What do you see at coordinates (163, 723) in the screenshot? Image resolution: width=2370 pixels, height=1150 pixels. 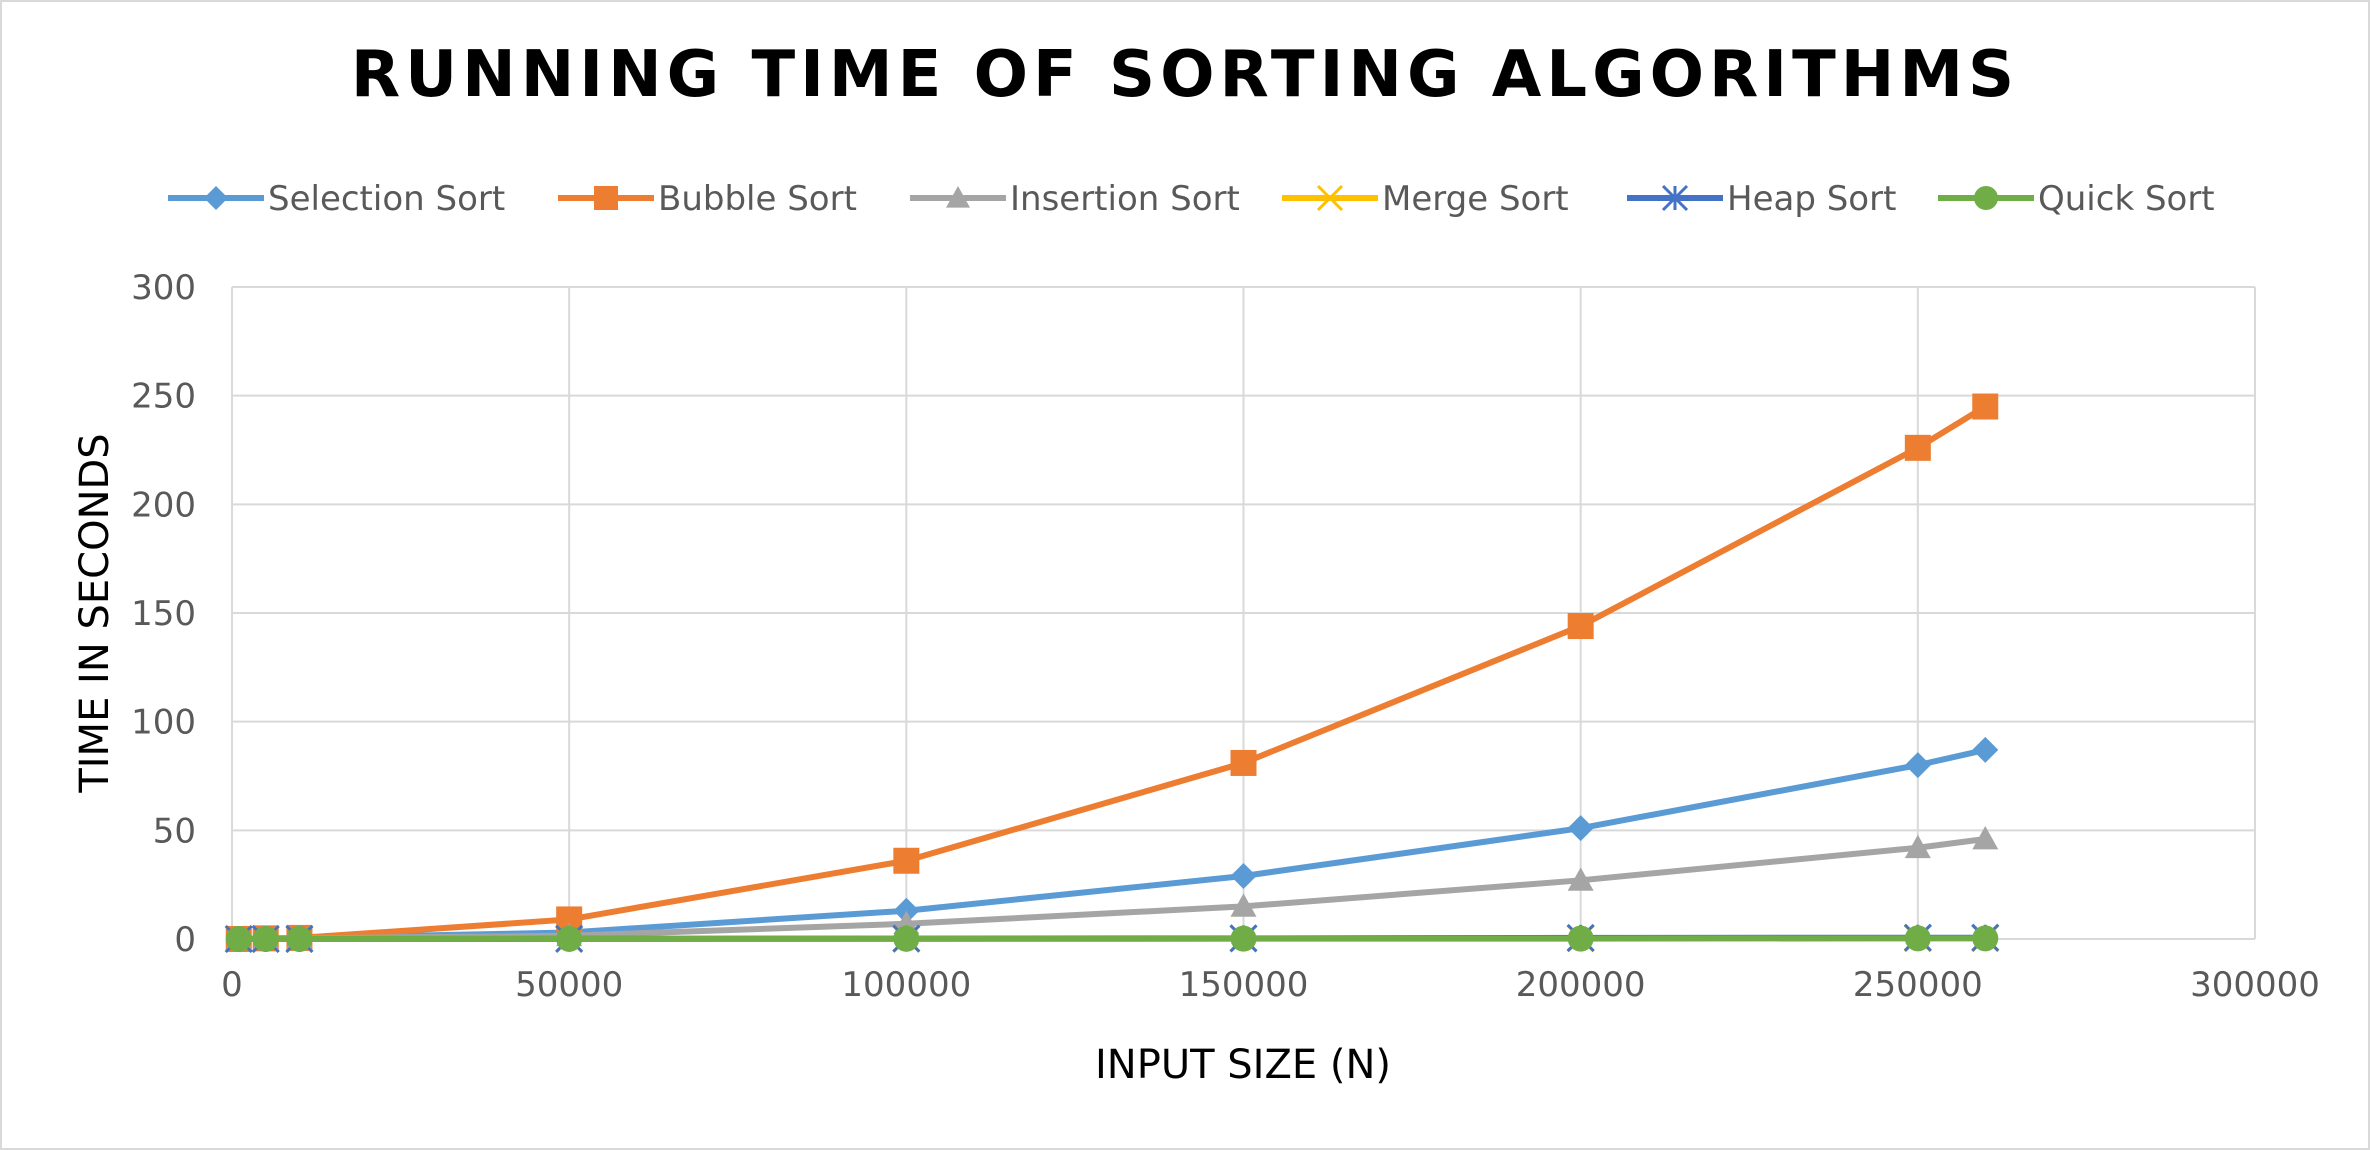 I see `y-tick-label: 100` at bounding box center [163, 723].